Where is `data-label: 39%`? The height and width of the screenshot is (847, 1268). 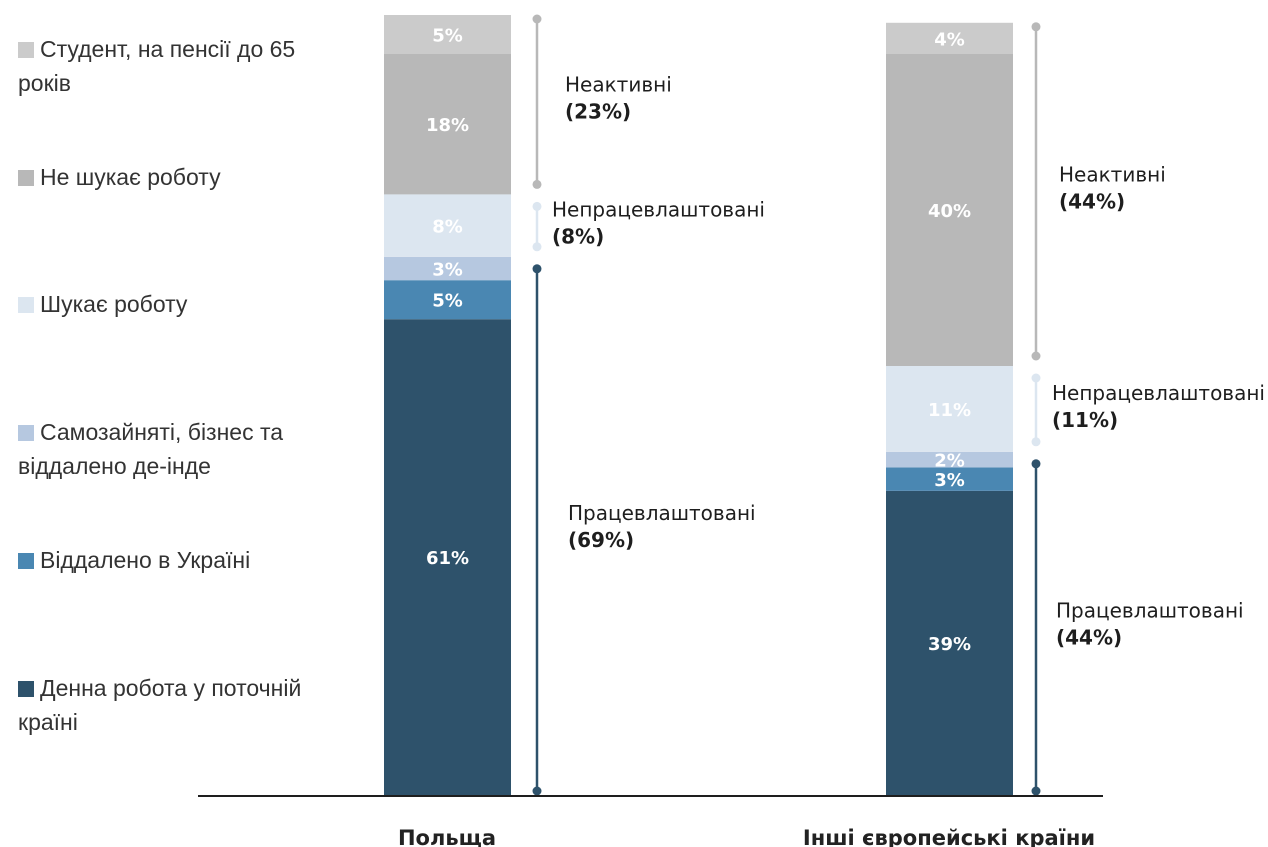
data-label: 39% is located at coordinates (949, 644).